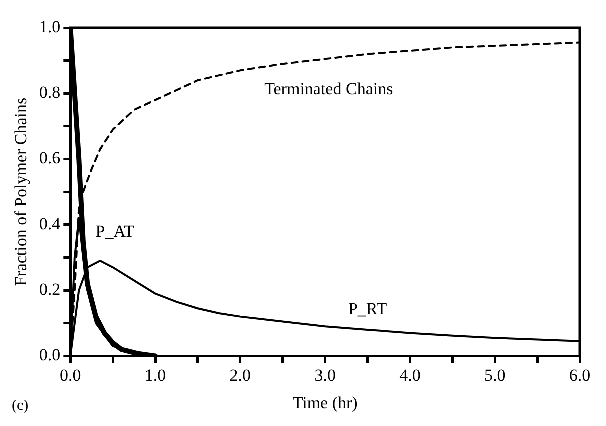 This screenshot has width=606, height=426. Describe the element at coordinates (580, 375) in the screenshot. I see `x-tick-label: 6.0` at that location.